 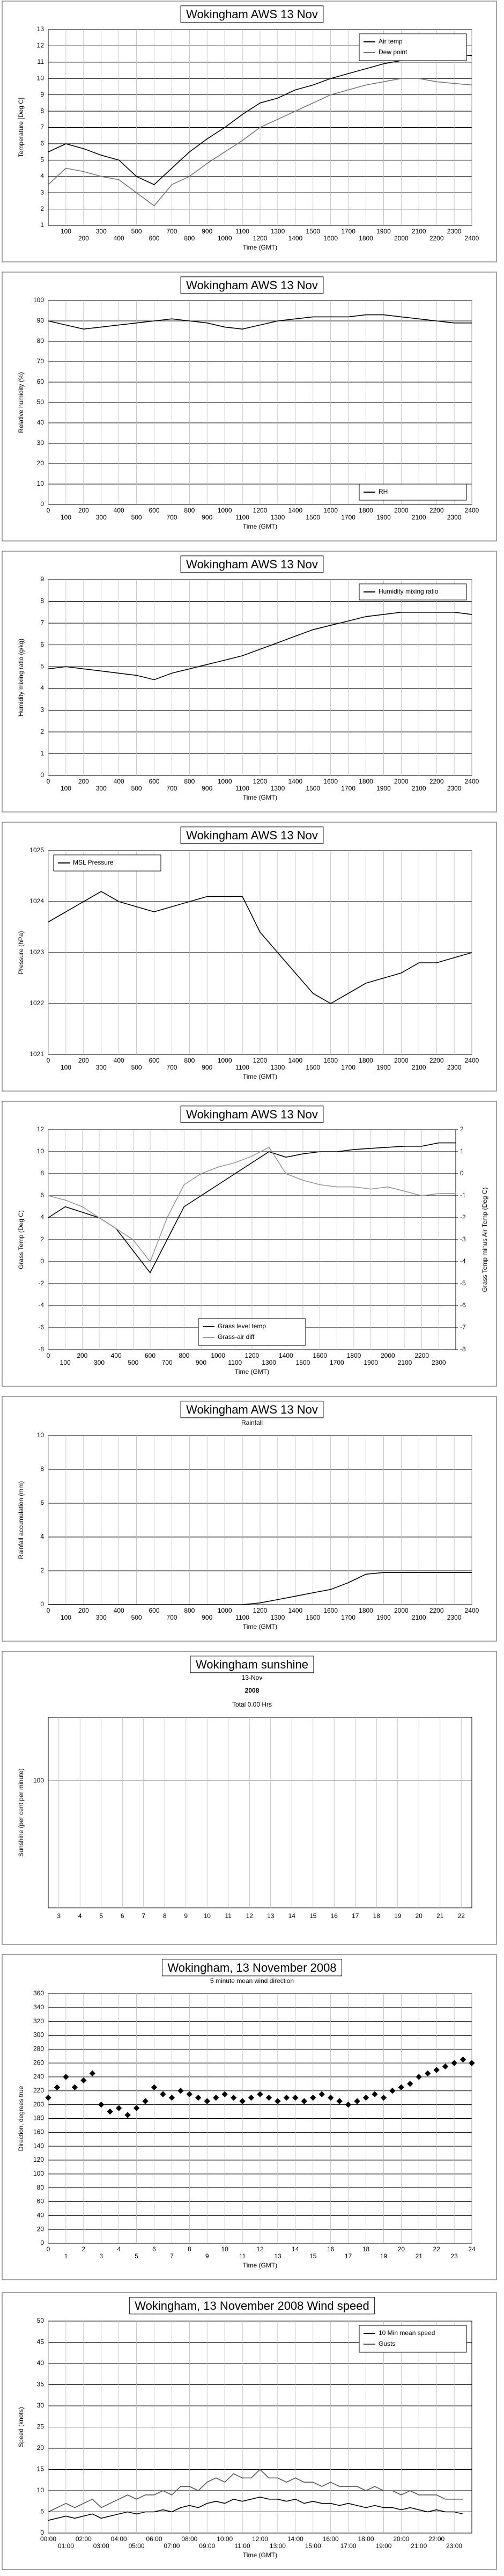 What do you see at coordinates (41, 2215) in the screenshot?
I see `y-tick-label: 40` at bounding box center [41, 2215].